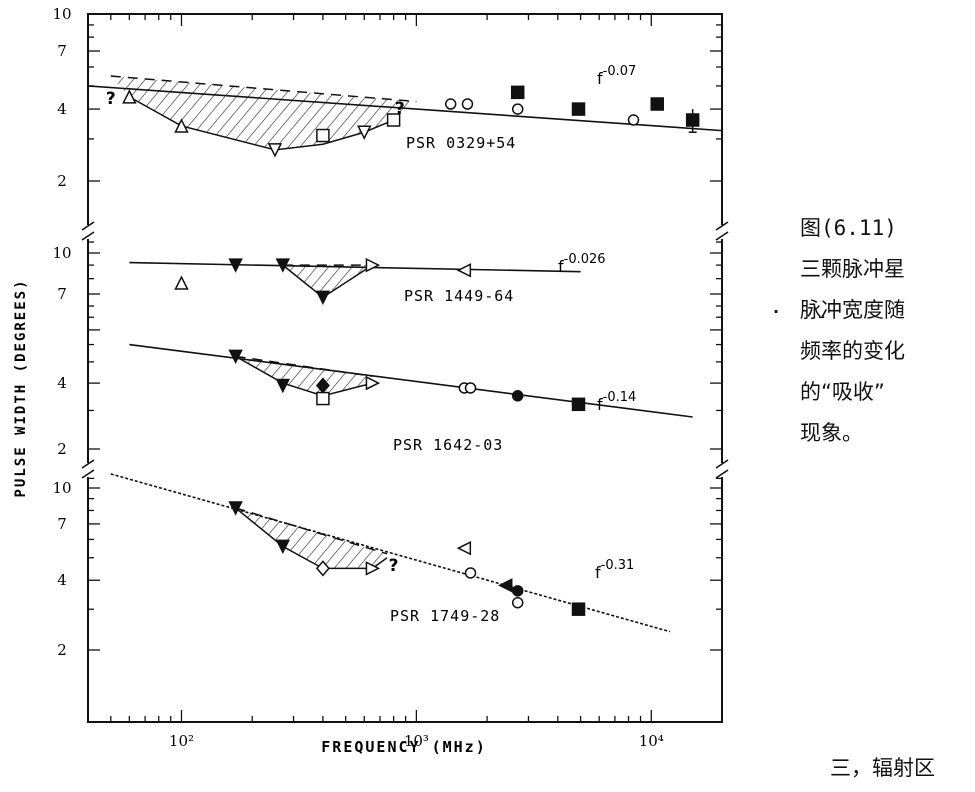 The image size is (975, 792). What do you see at coordinates (852, 310) in the screenshot?
I see `caption-line: 脉冲宽度随` at bounding box center [852, 310].